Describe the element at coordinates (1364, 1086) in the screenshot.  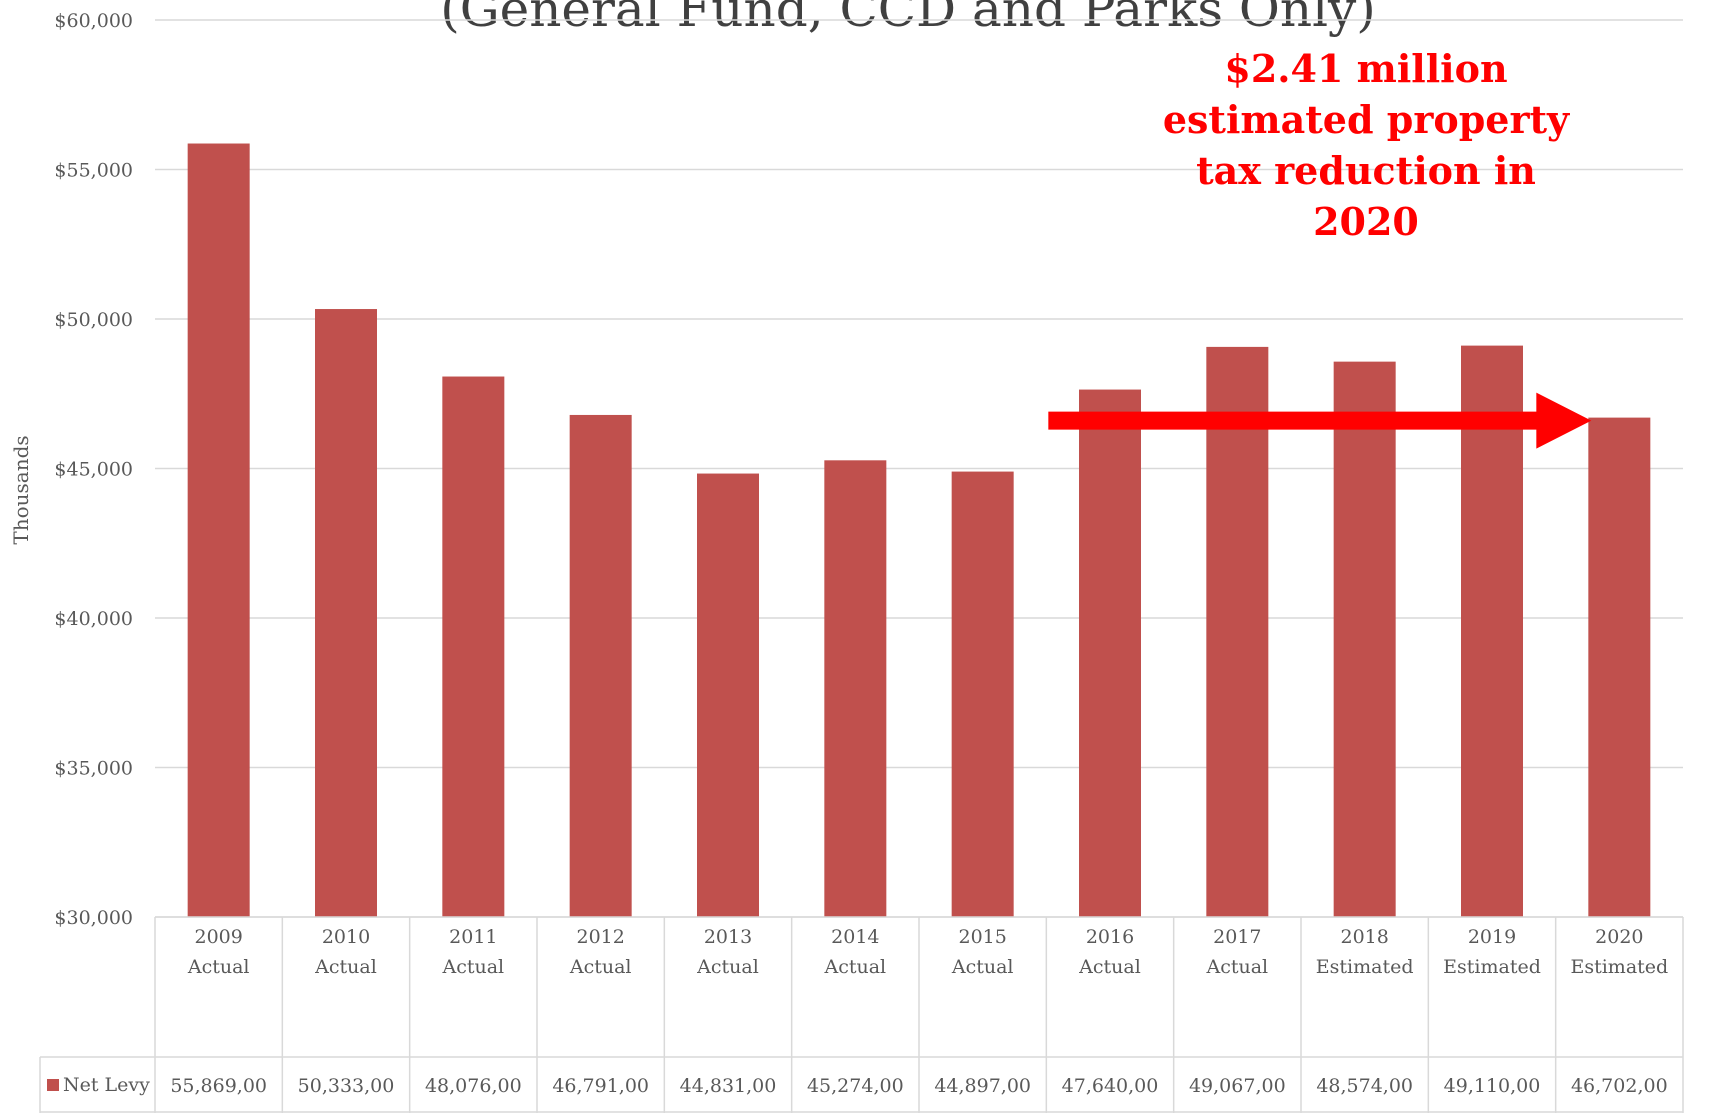
I see `data-table-cell: 48,574,00` at that location.